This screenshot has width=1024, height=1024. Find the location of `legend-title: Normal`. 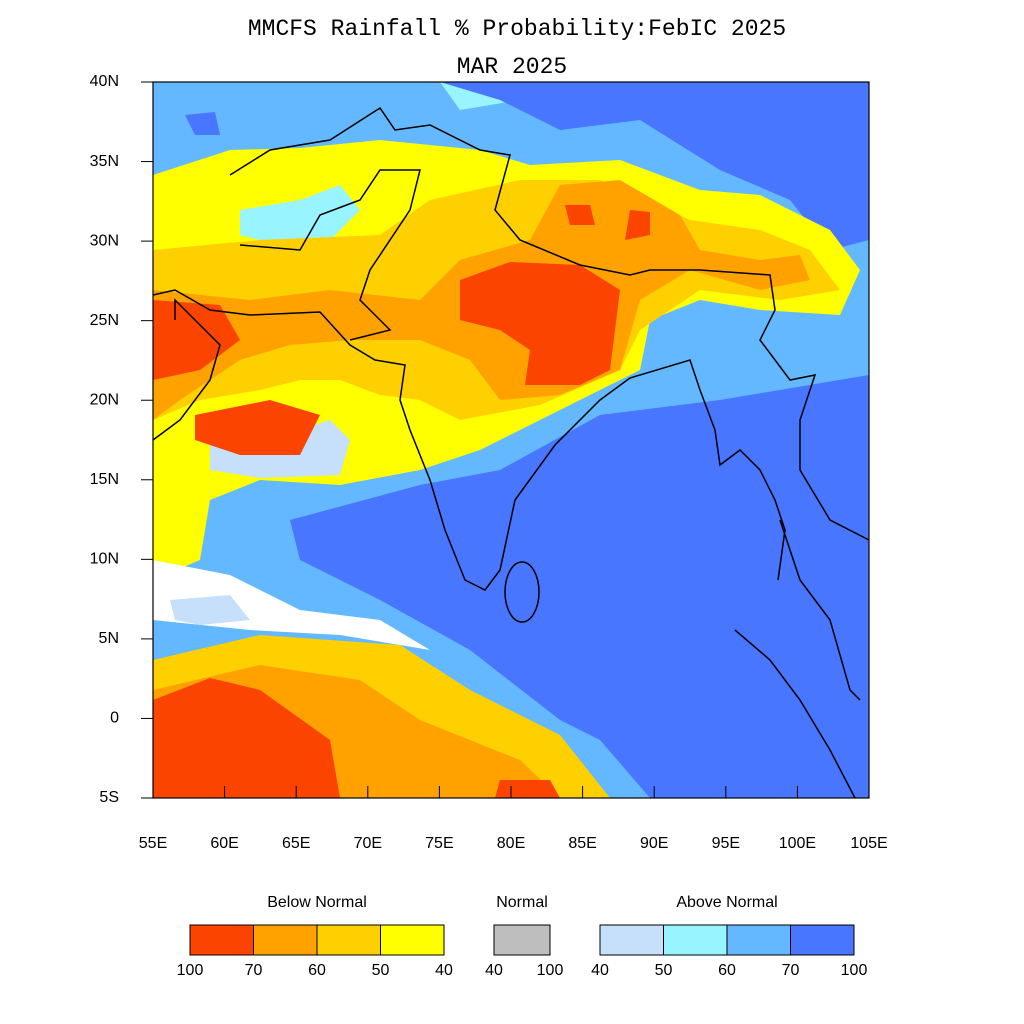

legend-title: Normal is located at coordinates (522, 902).